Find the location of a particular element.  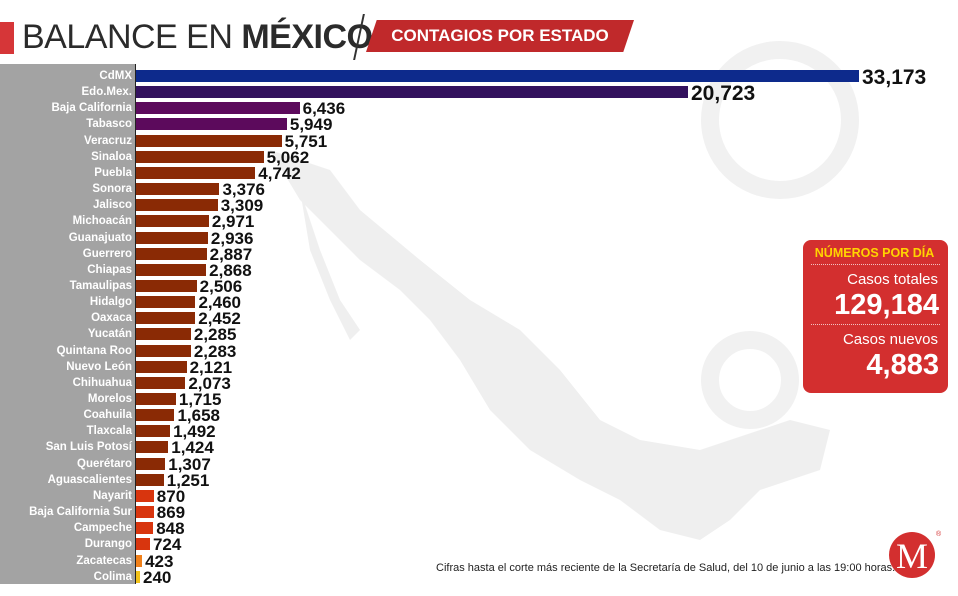

bar-value-label: 423 is located at coordinates (159, 561).